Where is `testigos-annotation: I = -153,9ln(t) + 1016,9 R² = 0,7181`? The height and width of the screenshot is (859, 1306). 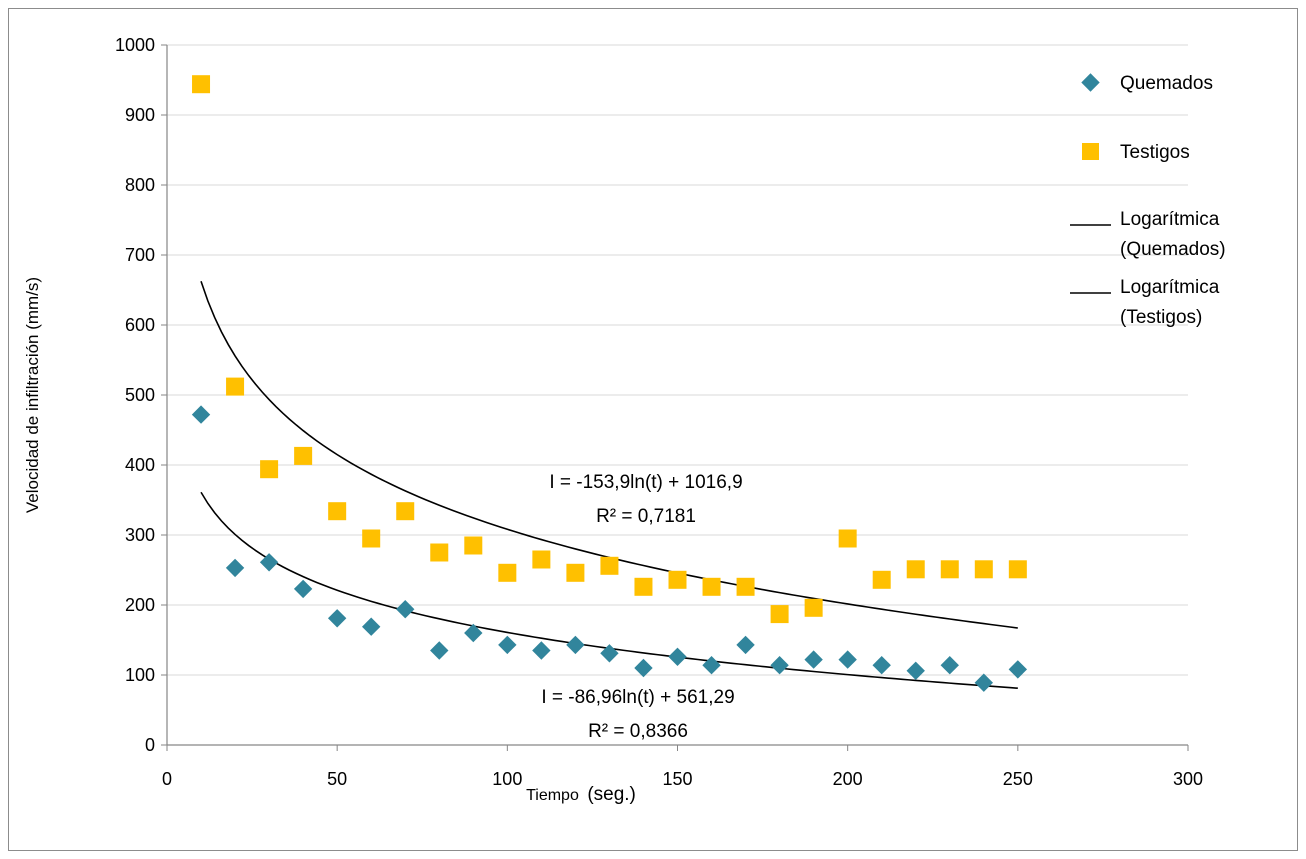
testigos-annotation: I = -153,9ln(t) + 1016,9 R² = 0,7181 is located at coordinates (645, 499).